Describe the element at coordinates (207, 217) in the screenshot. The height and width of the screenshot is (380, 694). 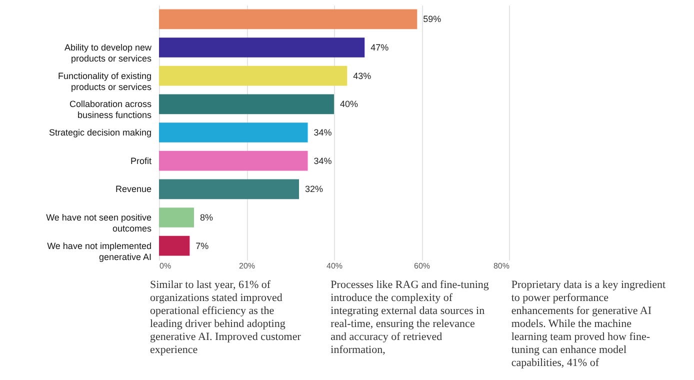
I see `data-label: 8%` at that location.